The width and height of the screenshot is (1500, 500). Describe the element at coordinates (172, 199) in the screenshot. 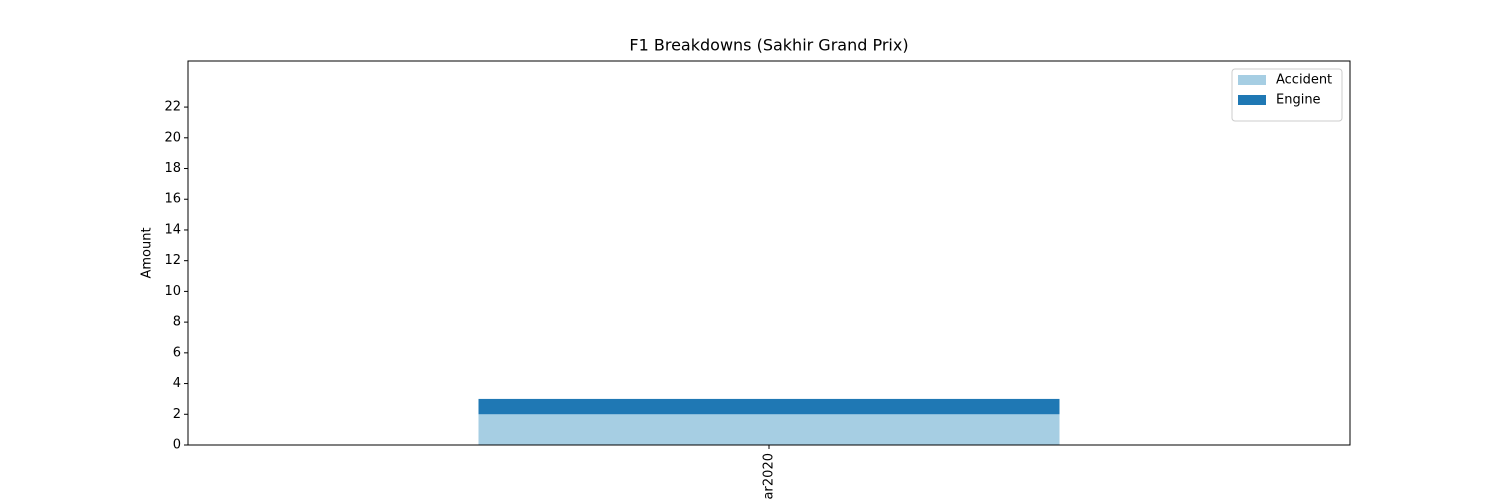

I see `y-tick-label: 16` at that location.